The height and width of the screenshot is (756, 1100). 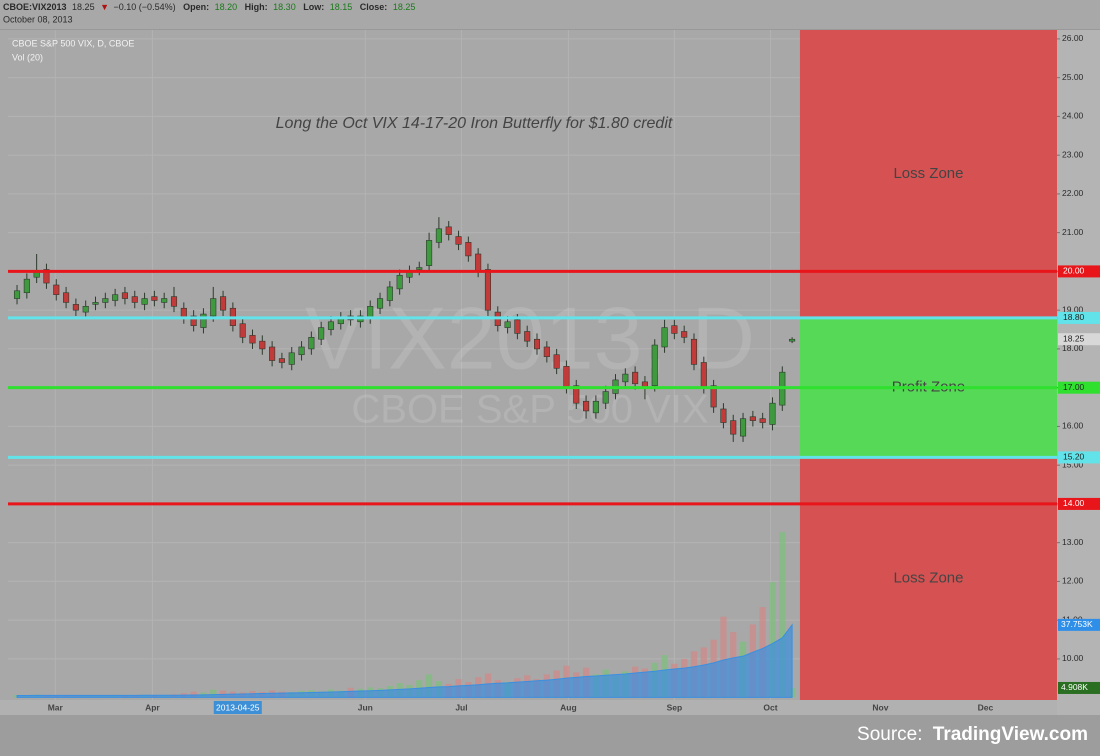 I want to click on last-price-label: 18.25, so click(x=1074, y=338).